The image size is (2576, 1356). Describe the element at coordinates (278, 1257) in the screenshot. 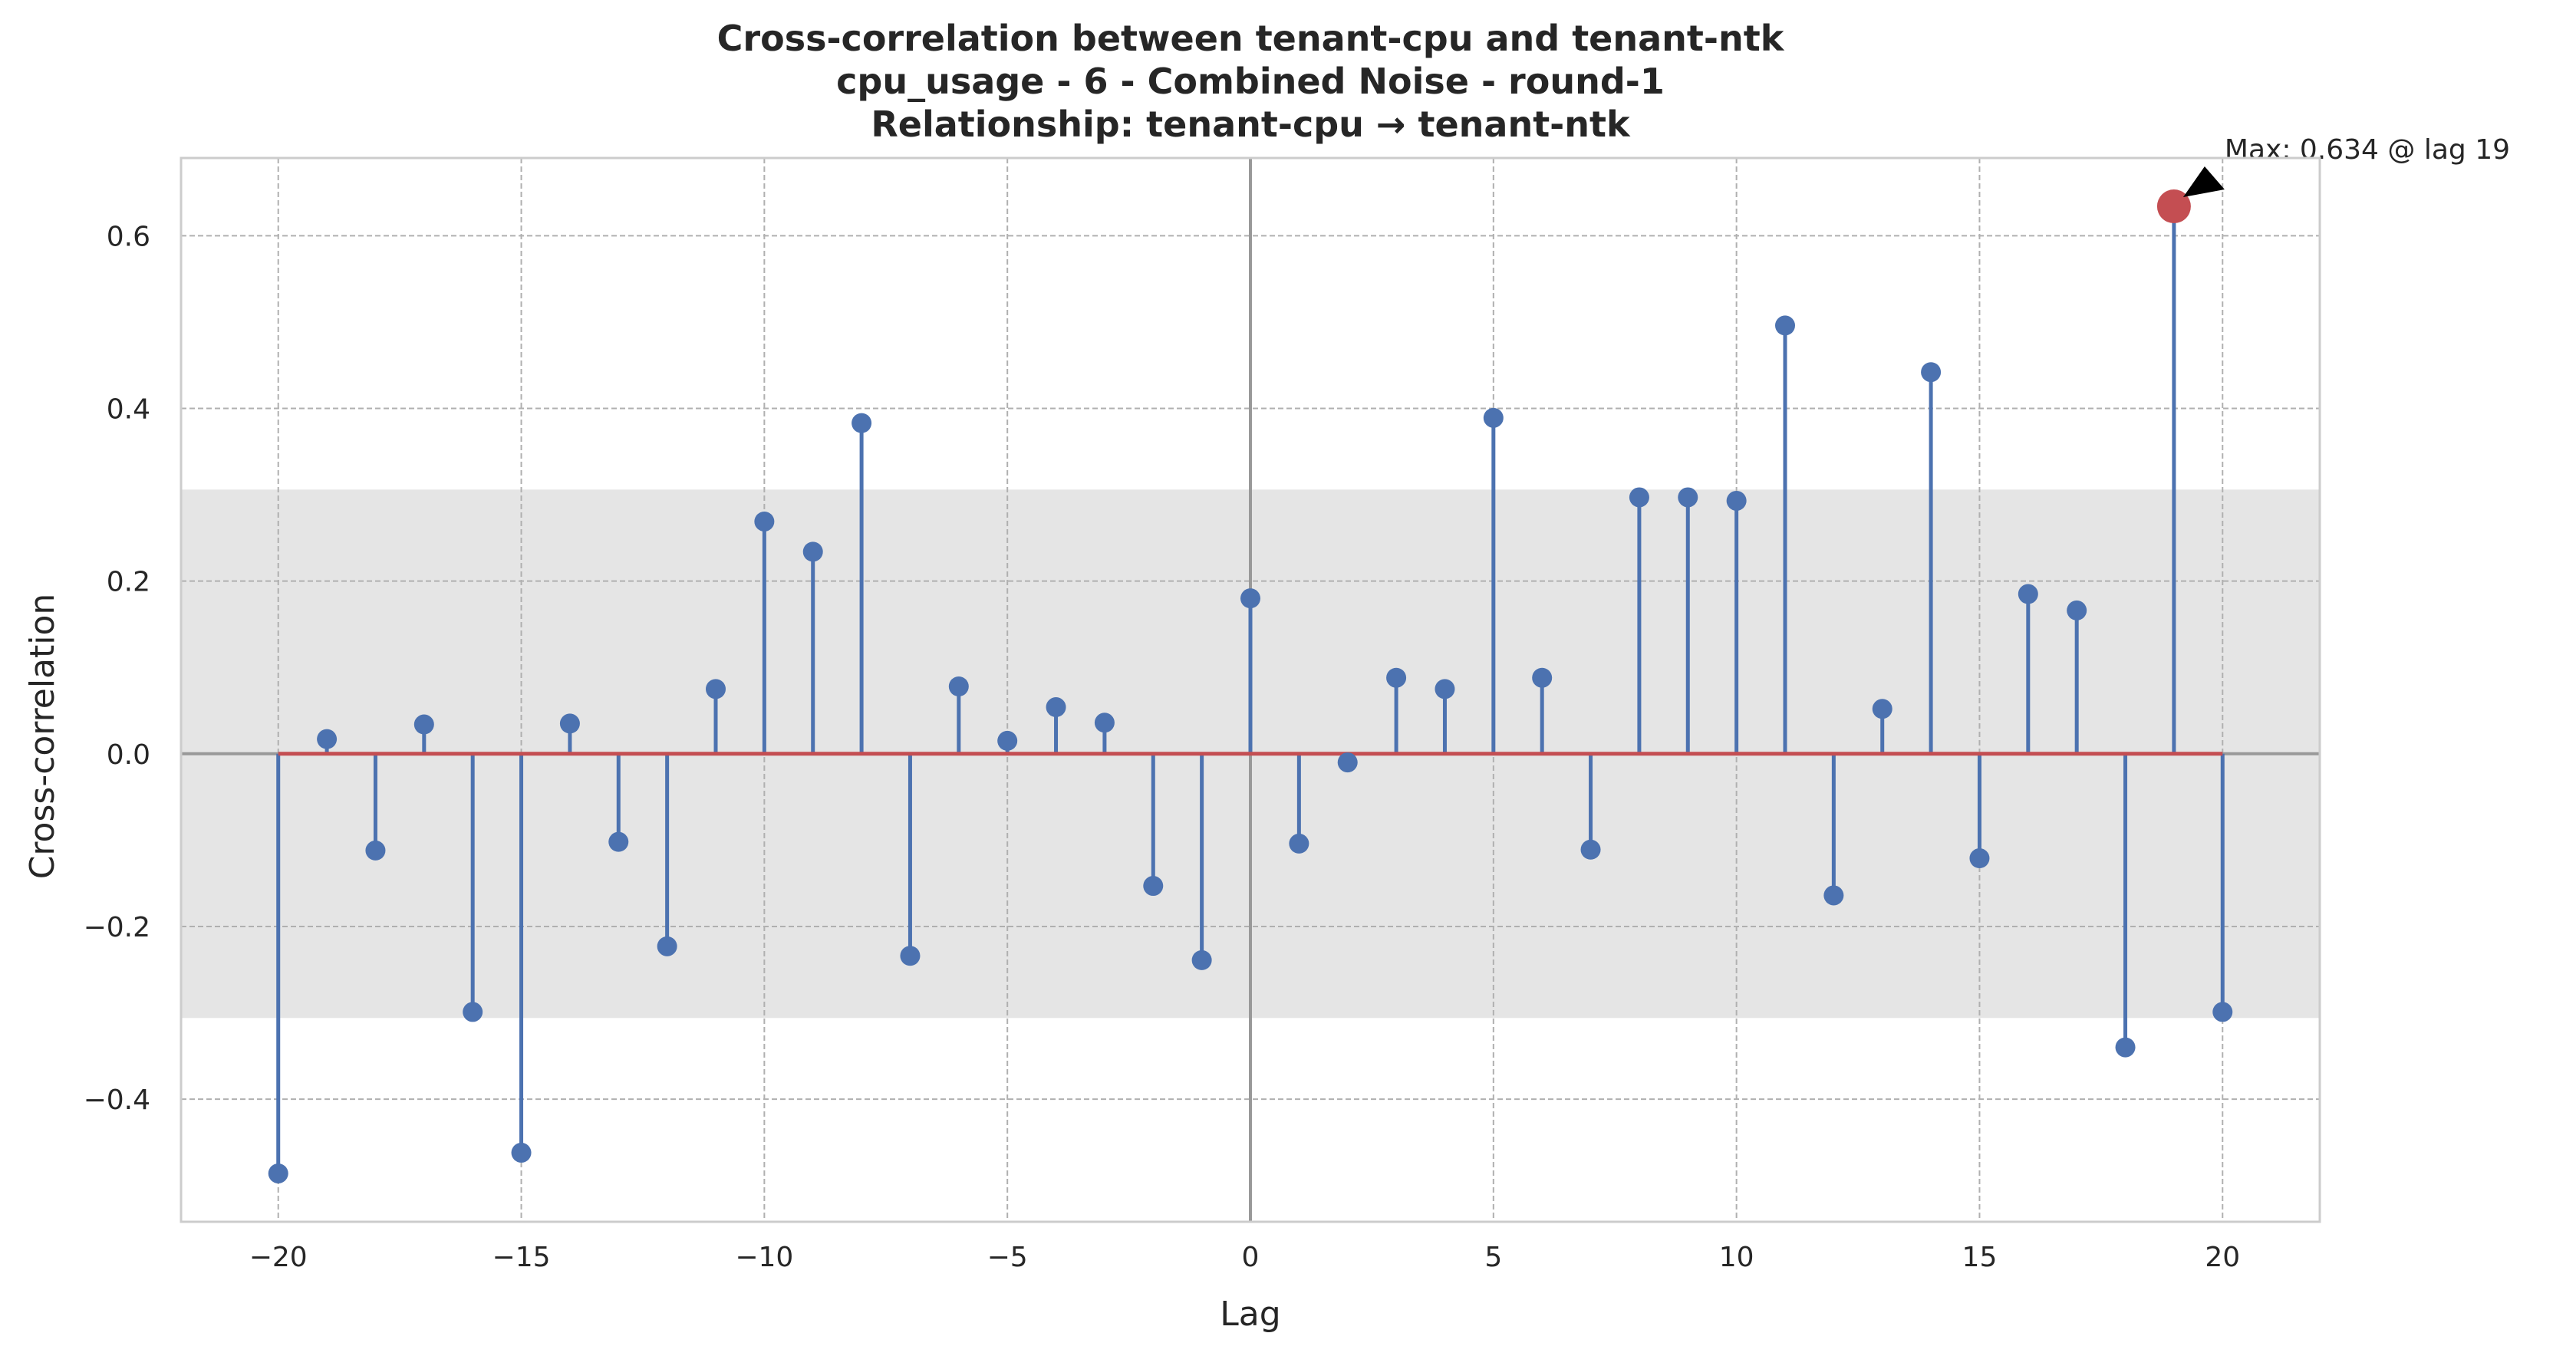

I see `x-tick-label: −20` at that location.